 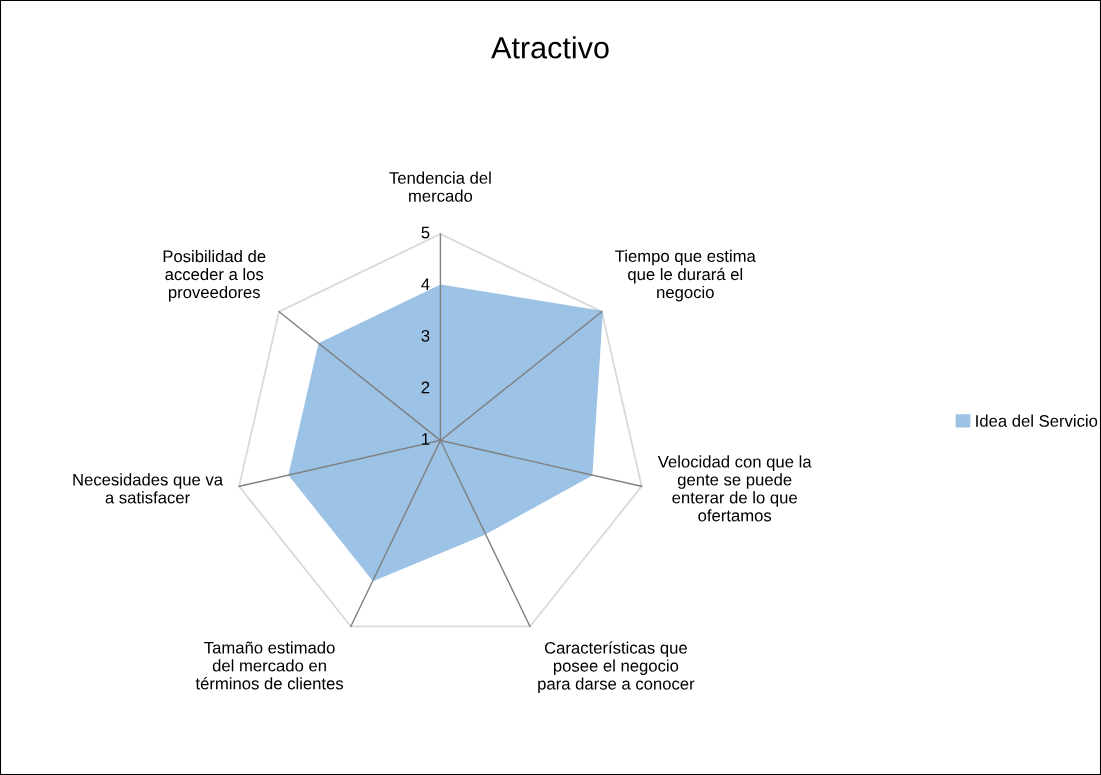 I want to click on chart-title: Atractivo, so click(x=550, y=47).